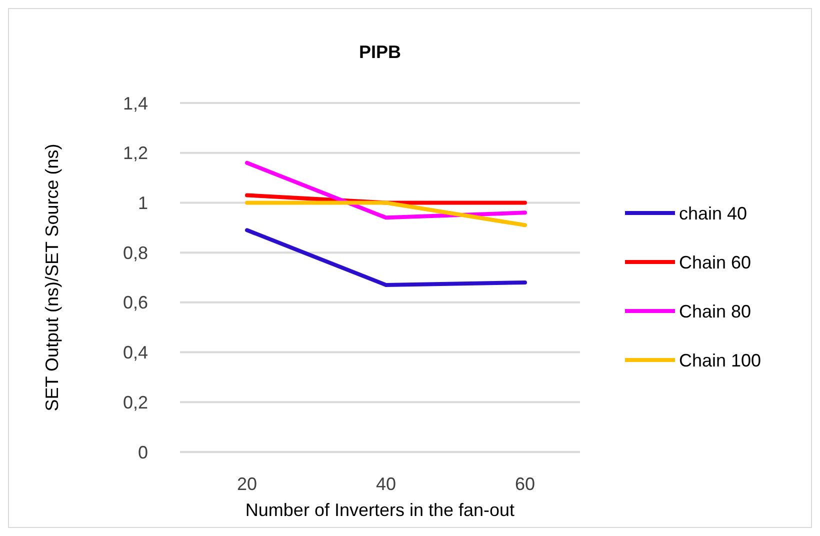 The width and height of the screenshot is (820, 536). What do you see at coordinates (135, 352) in the screenshot?
I see `y-tick-label: 0,4` at bounding box center [135, 352].